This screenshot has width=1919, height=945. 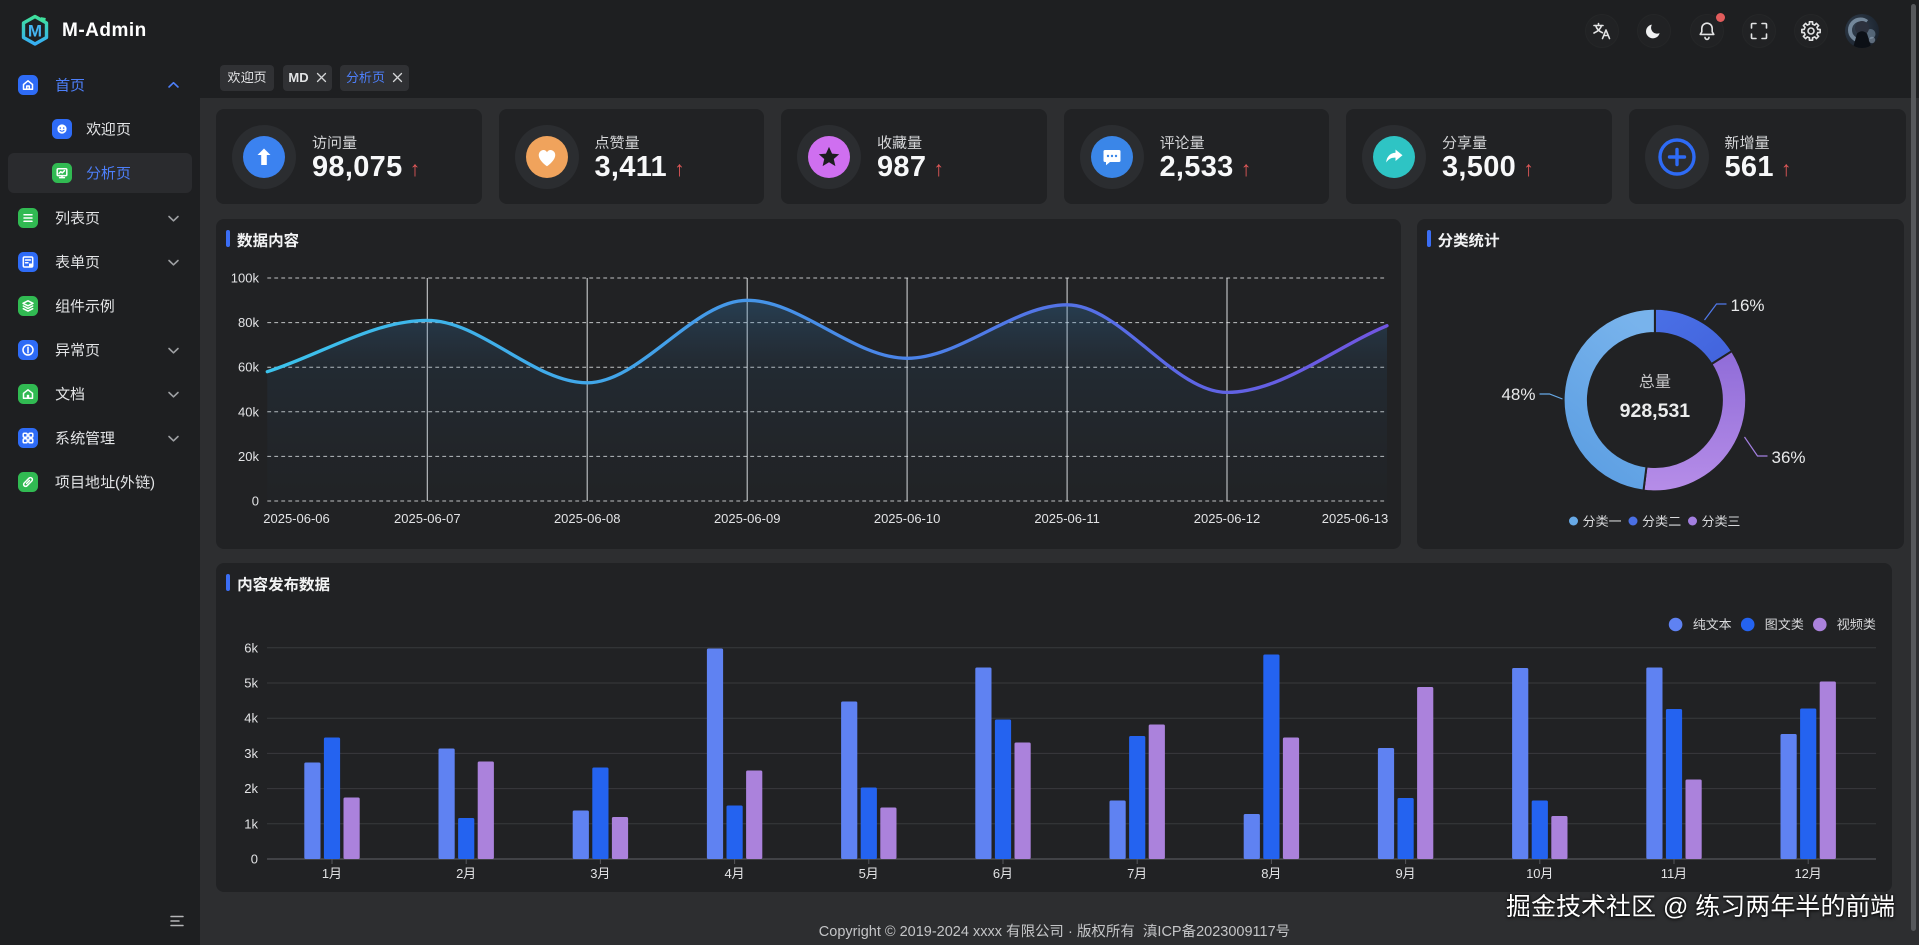 What do you see at coordinates (1712, 624) in the screenshot?
I see `svg-text: 纯文本` at bounding box center [1712, 624].